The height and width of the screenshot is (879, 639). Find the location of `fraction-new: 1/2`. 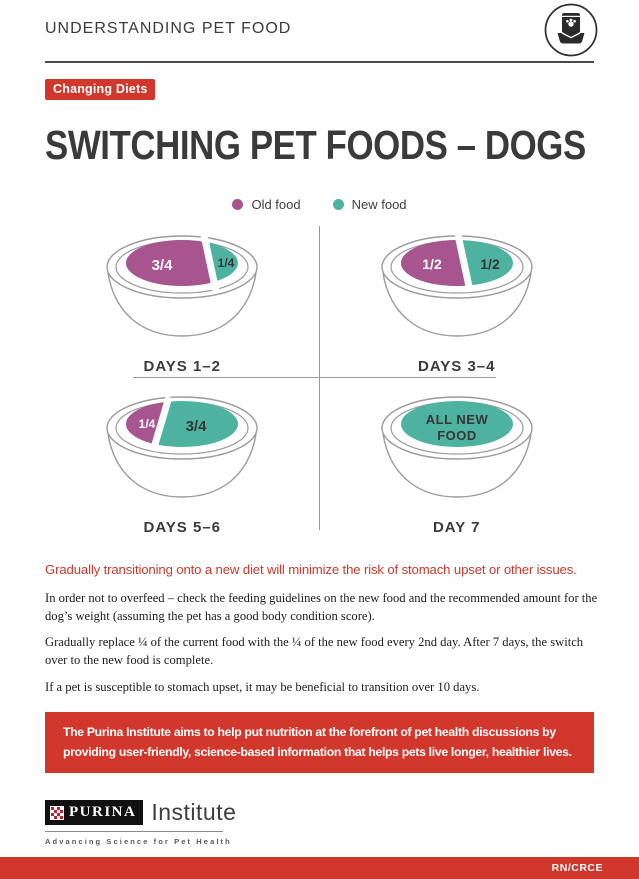

fraction-new: 1/2 is located at coordinates (490, 264).